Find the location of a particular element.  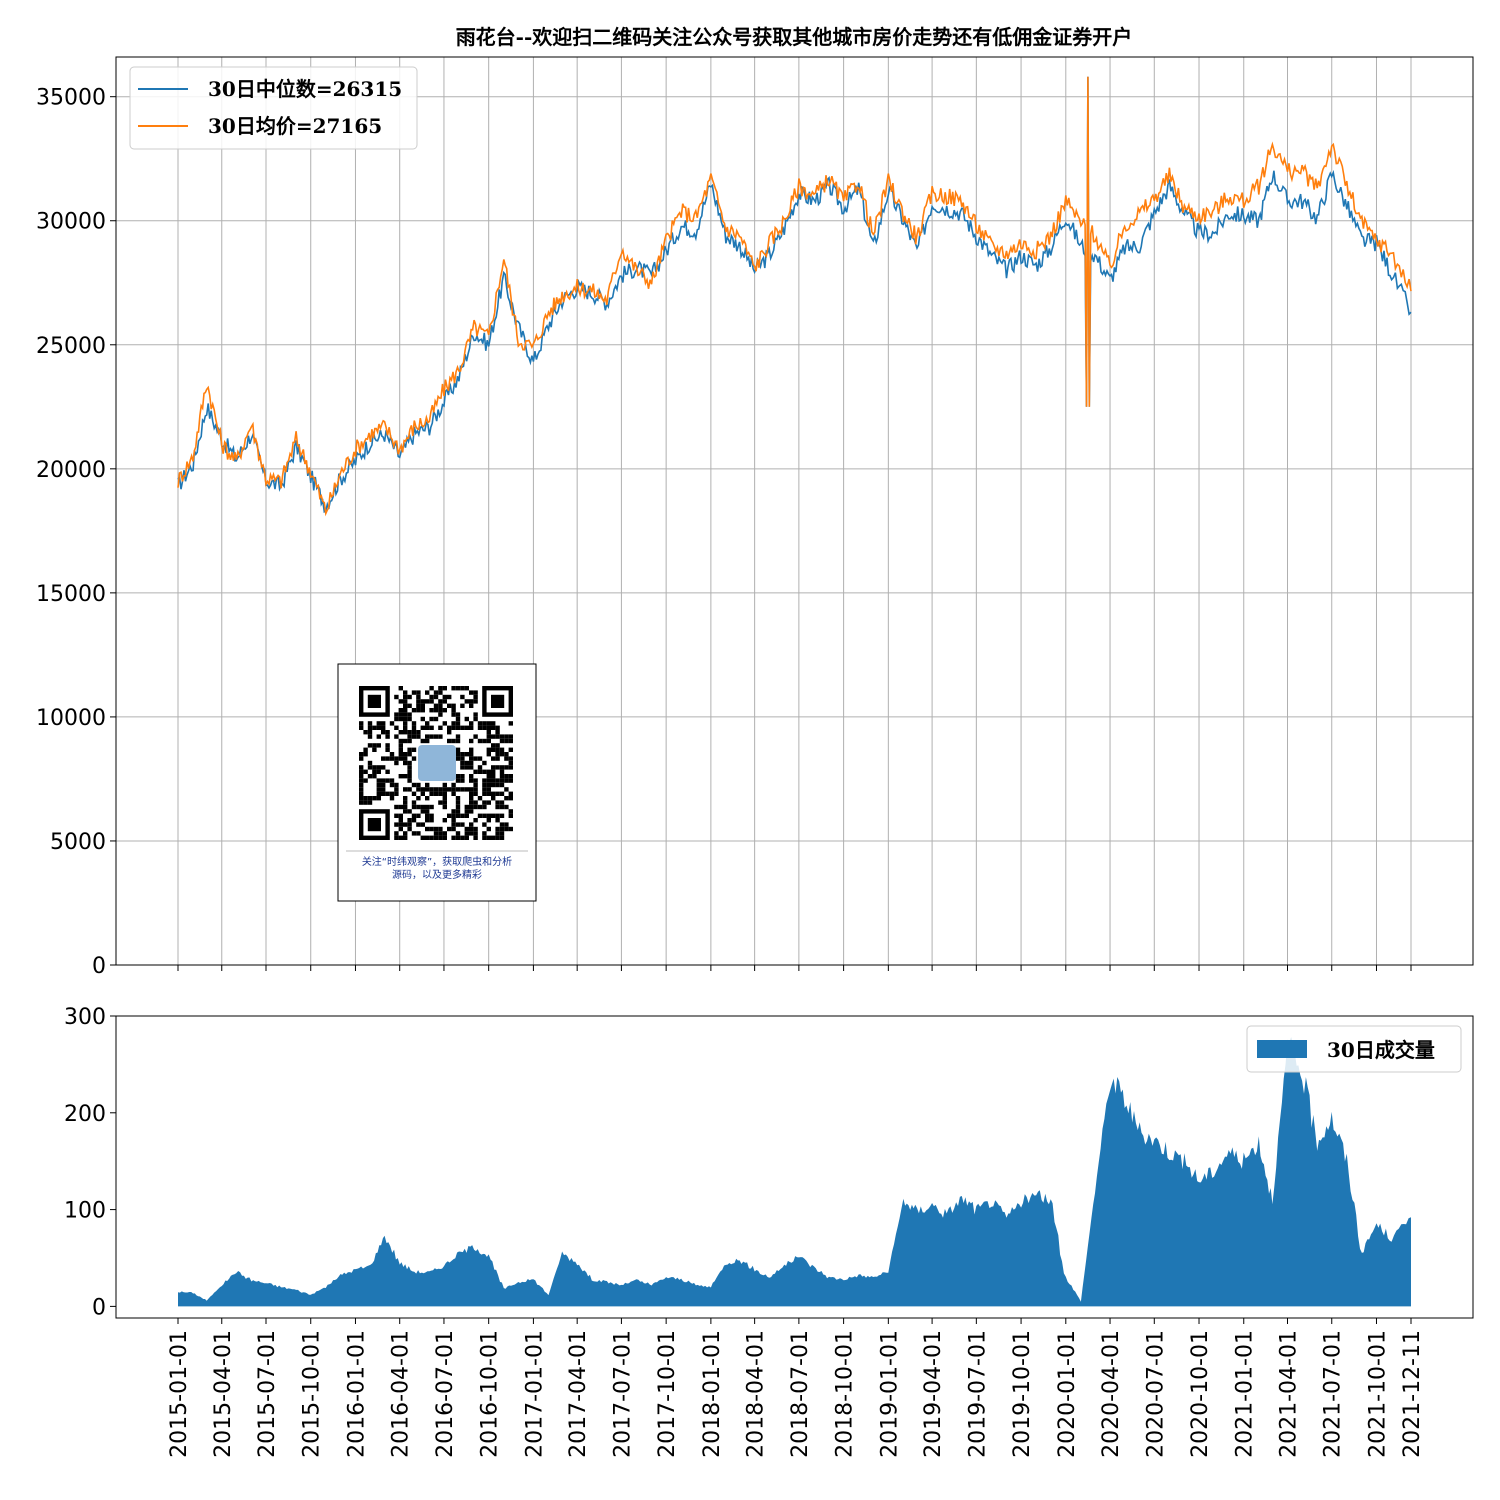

x-tick-label: 2019-10-01 is located at coordinates (1022, 1394).